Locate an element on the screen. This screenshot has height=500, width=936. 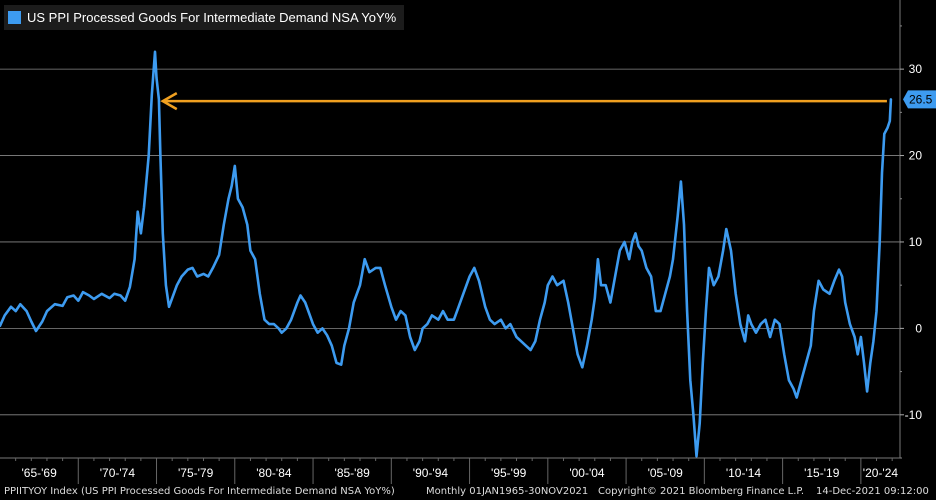
x-tick-label: '80-'84 is located at coordinates (274, 473).